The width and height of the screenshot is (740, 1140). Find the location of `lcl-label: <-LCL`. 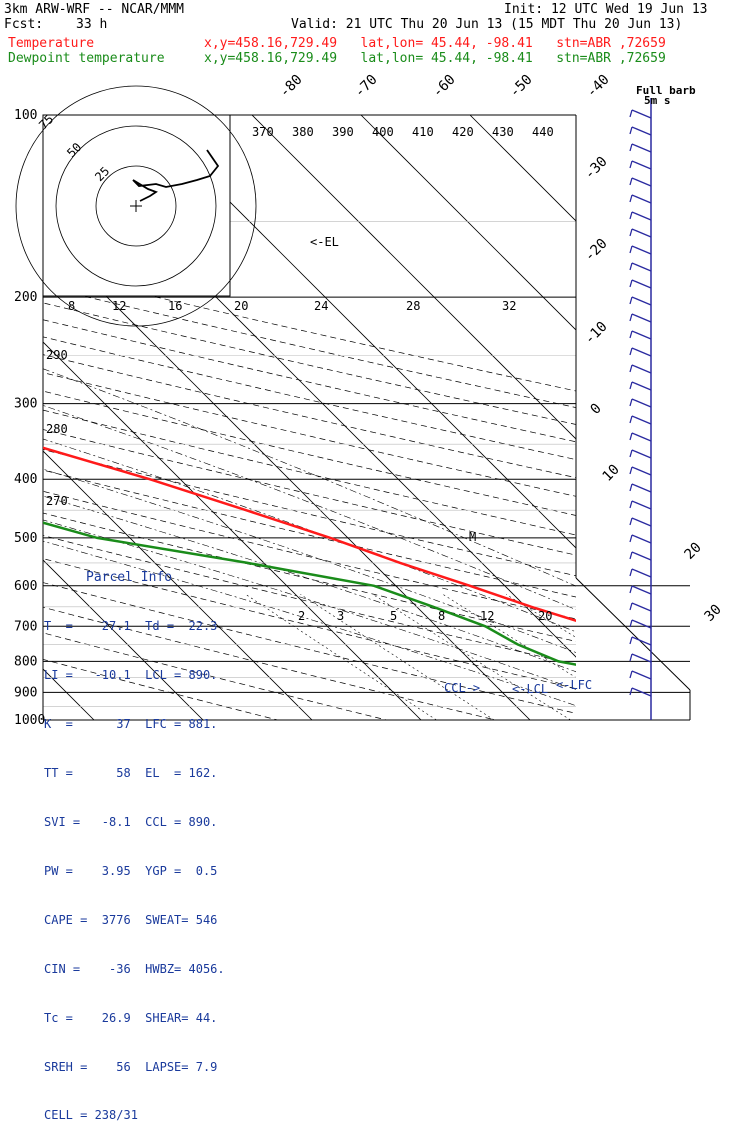

lcl-label: <-LCL is located at coordinates (530, 689).